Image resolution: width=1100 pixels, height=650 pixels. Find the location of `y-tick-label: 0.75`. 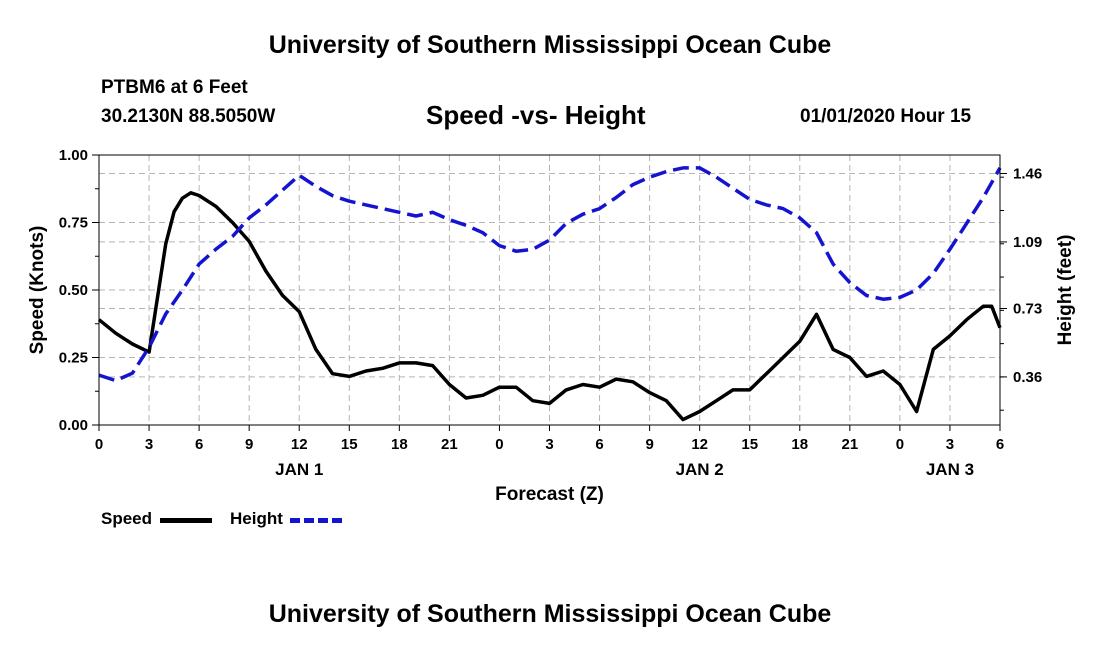

y-tick-label: 0.75 is located at coordinates (73, 223).